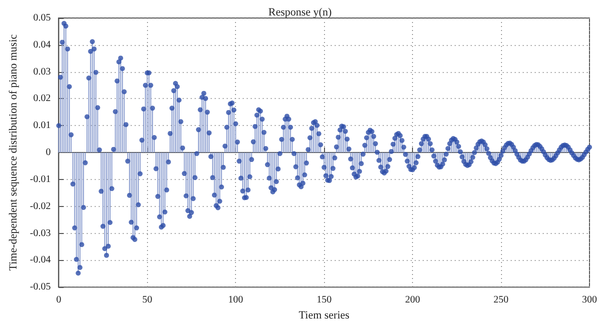  Describe the element at coordinates (42, 72) in the screenshot. I see `y-tick-label: 0.03` at that location.